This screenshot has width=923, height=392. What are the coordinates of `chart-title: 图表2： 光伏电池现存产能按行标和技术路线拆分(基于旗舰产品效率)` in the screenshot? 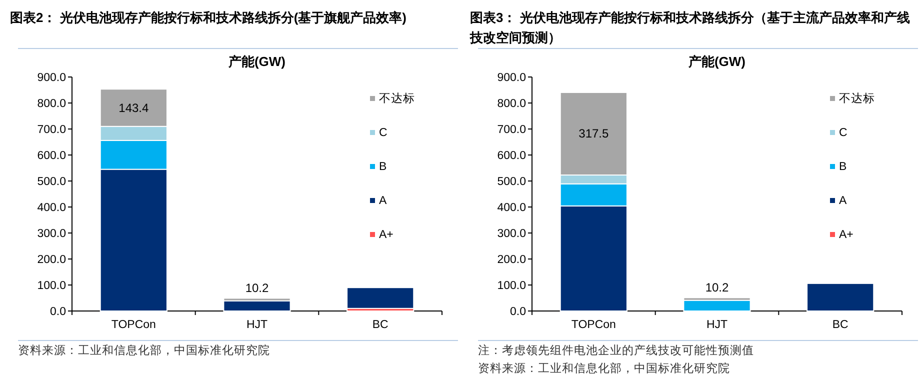 It's located at (209, 18).